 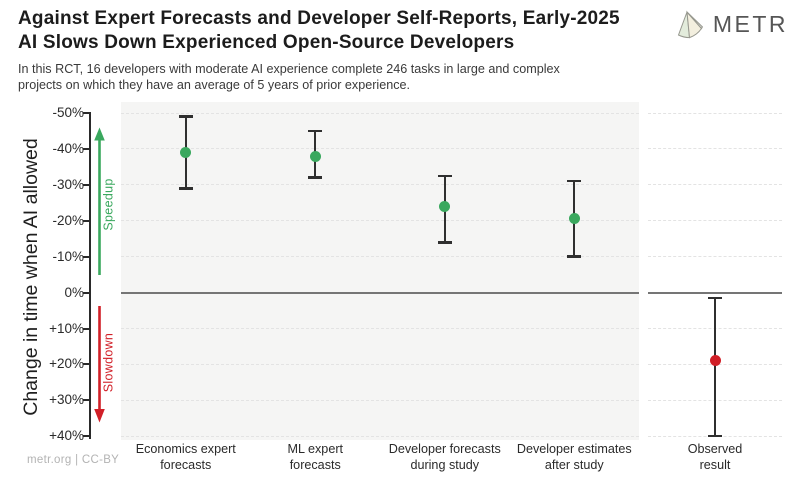 I want to click on attribution: metr.org | CC-BY, so click(x=73, y=460).